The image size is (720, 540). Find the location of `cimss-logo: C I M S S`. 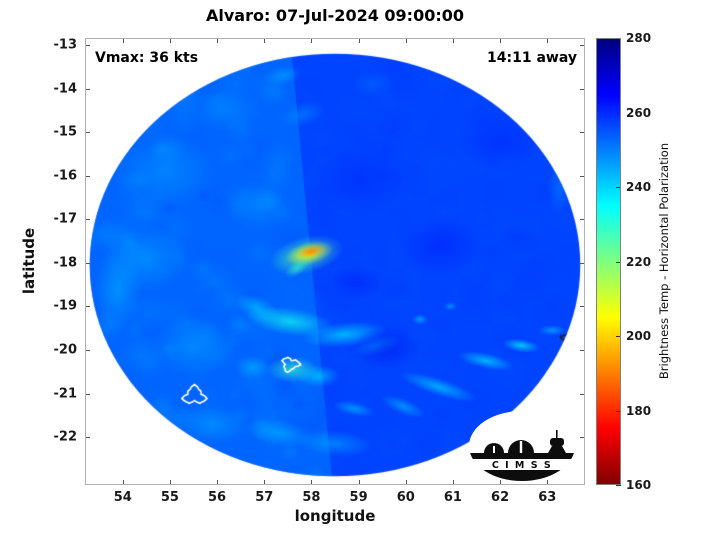

cimss-logo: C I M S S is located at coordinates (522, 446).